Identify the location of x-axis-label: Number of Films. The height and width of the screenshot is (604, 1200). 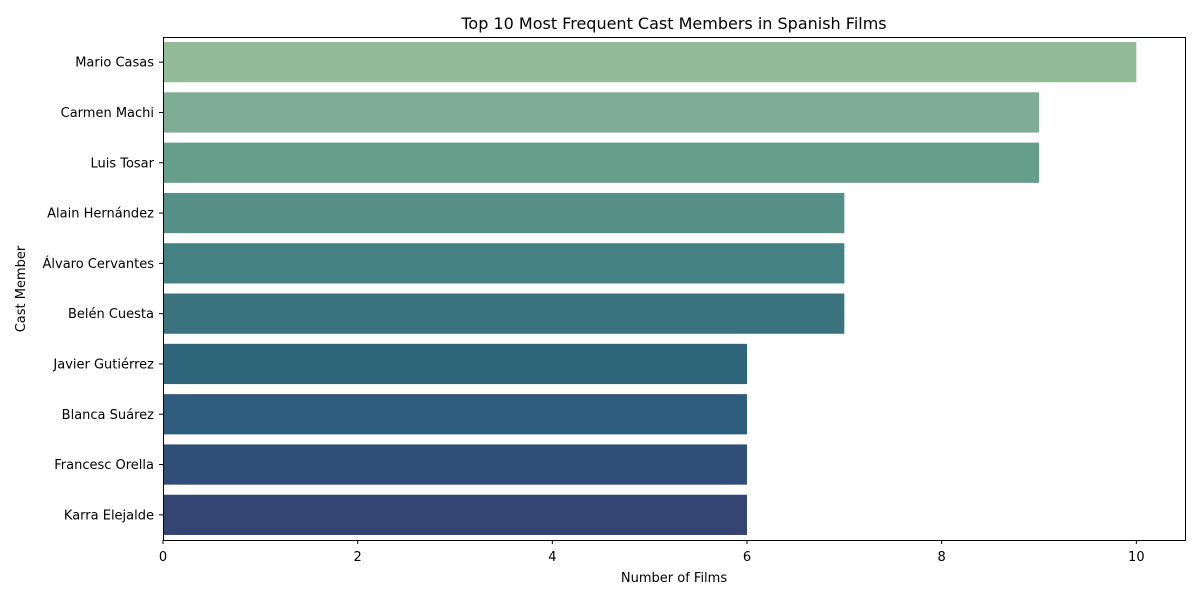
(674, 578).